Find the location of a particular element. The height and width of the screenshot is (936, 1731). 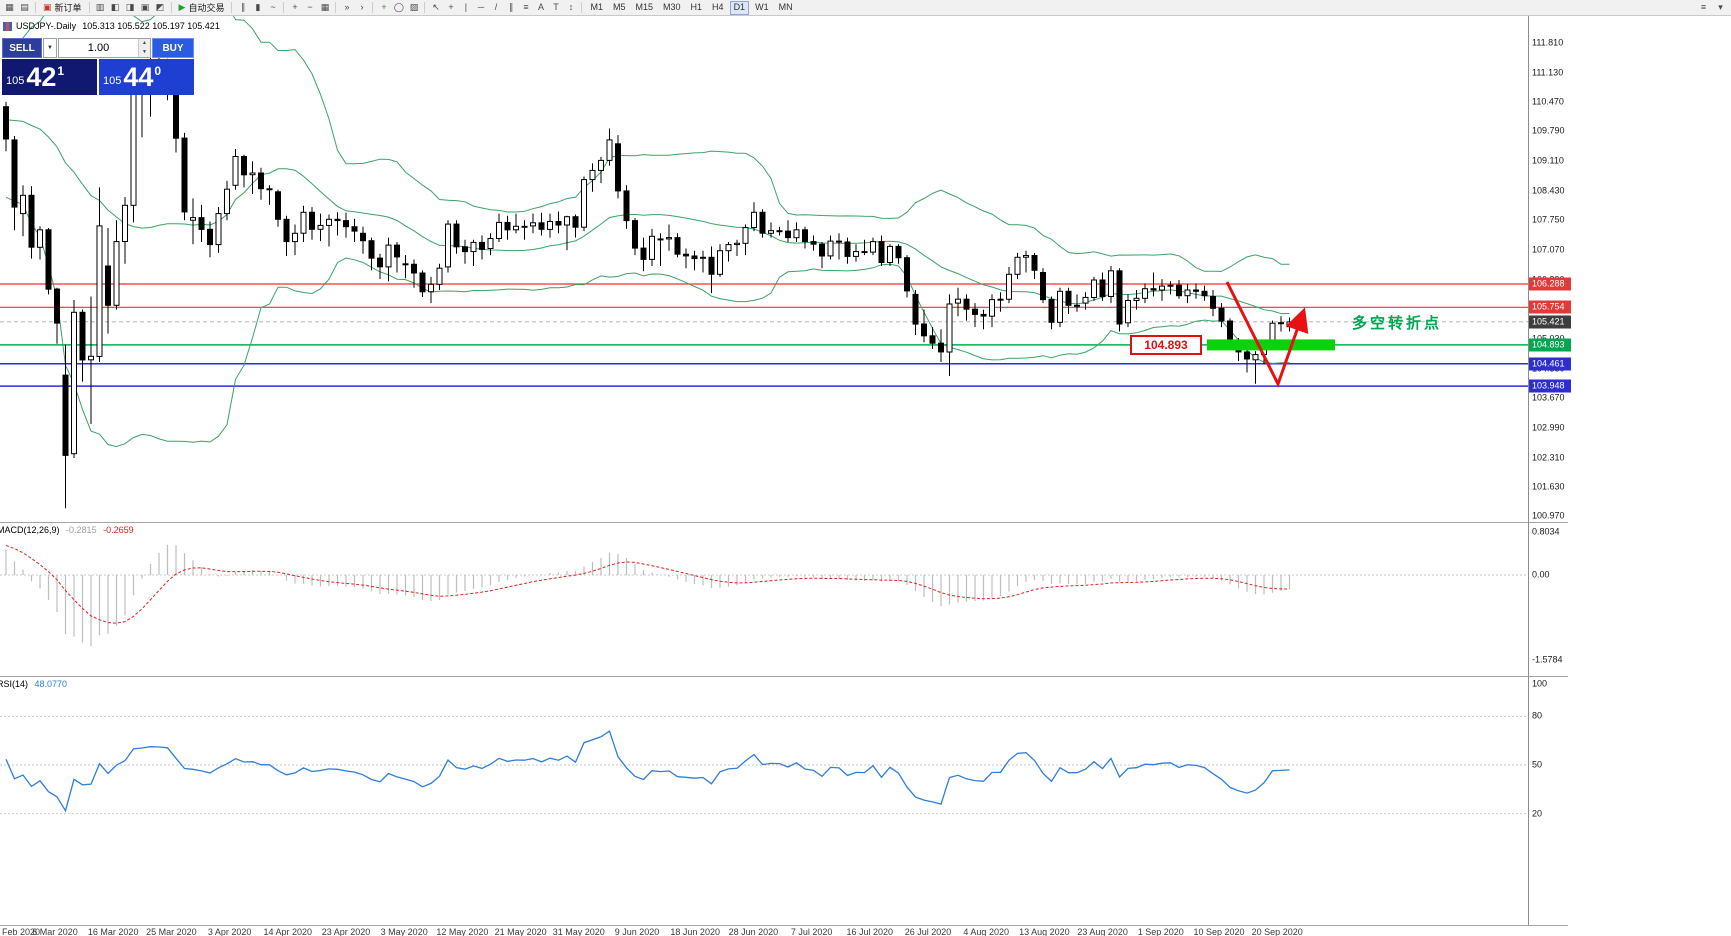

data-window-icon: ◧ is located at coordinates (115, 7).